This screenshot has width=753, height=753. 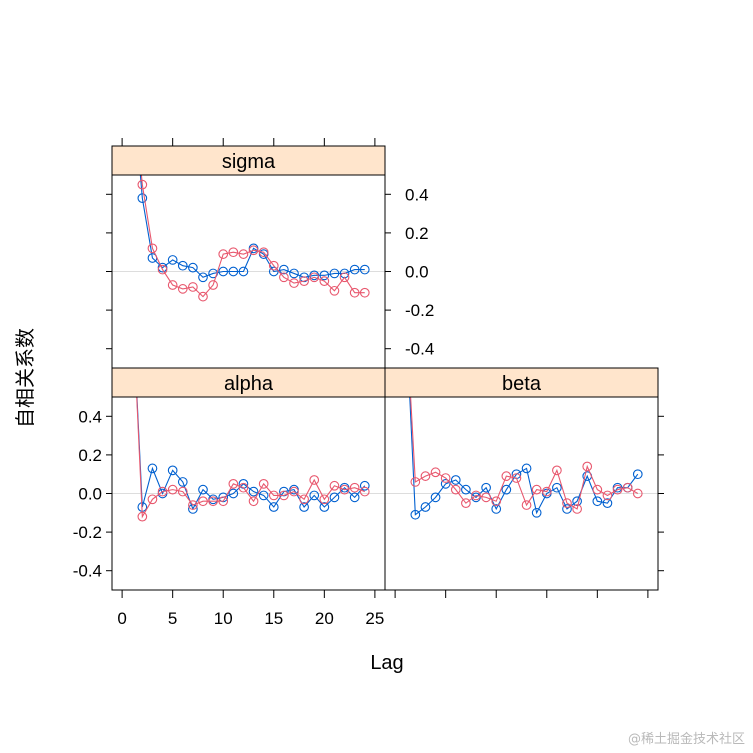 What do you see at coordinates (419, 349) in the screenshot?
I see `y-tick-label: -0.4` at bounding box center [419, 349].